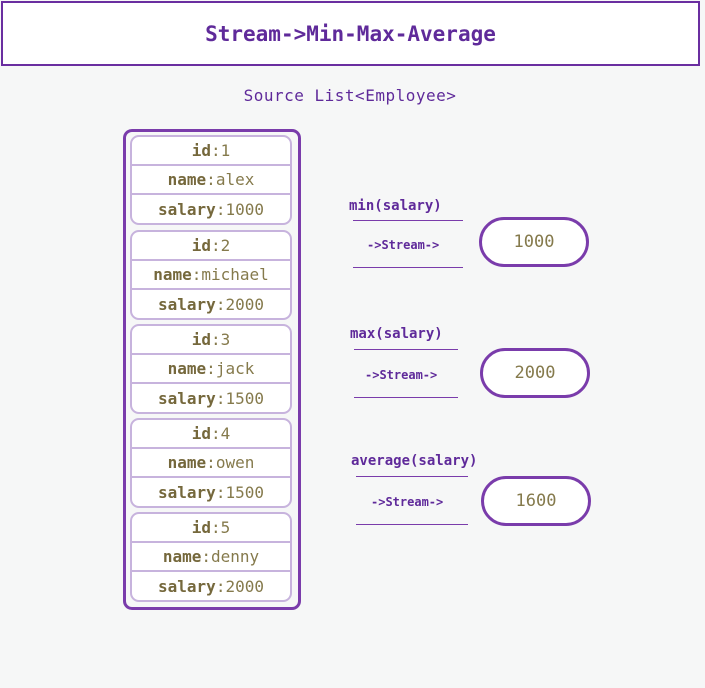 The width and height of the screenshot is (705, 688). What do you see at coordinates (406, 397) in the screenshot?
I see `max-bottom-line` at bounding box center [406, 397].